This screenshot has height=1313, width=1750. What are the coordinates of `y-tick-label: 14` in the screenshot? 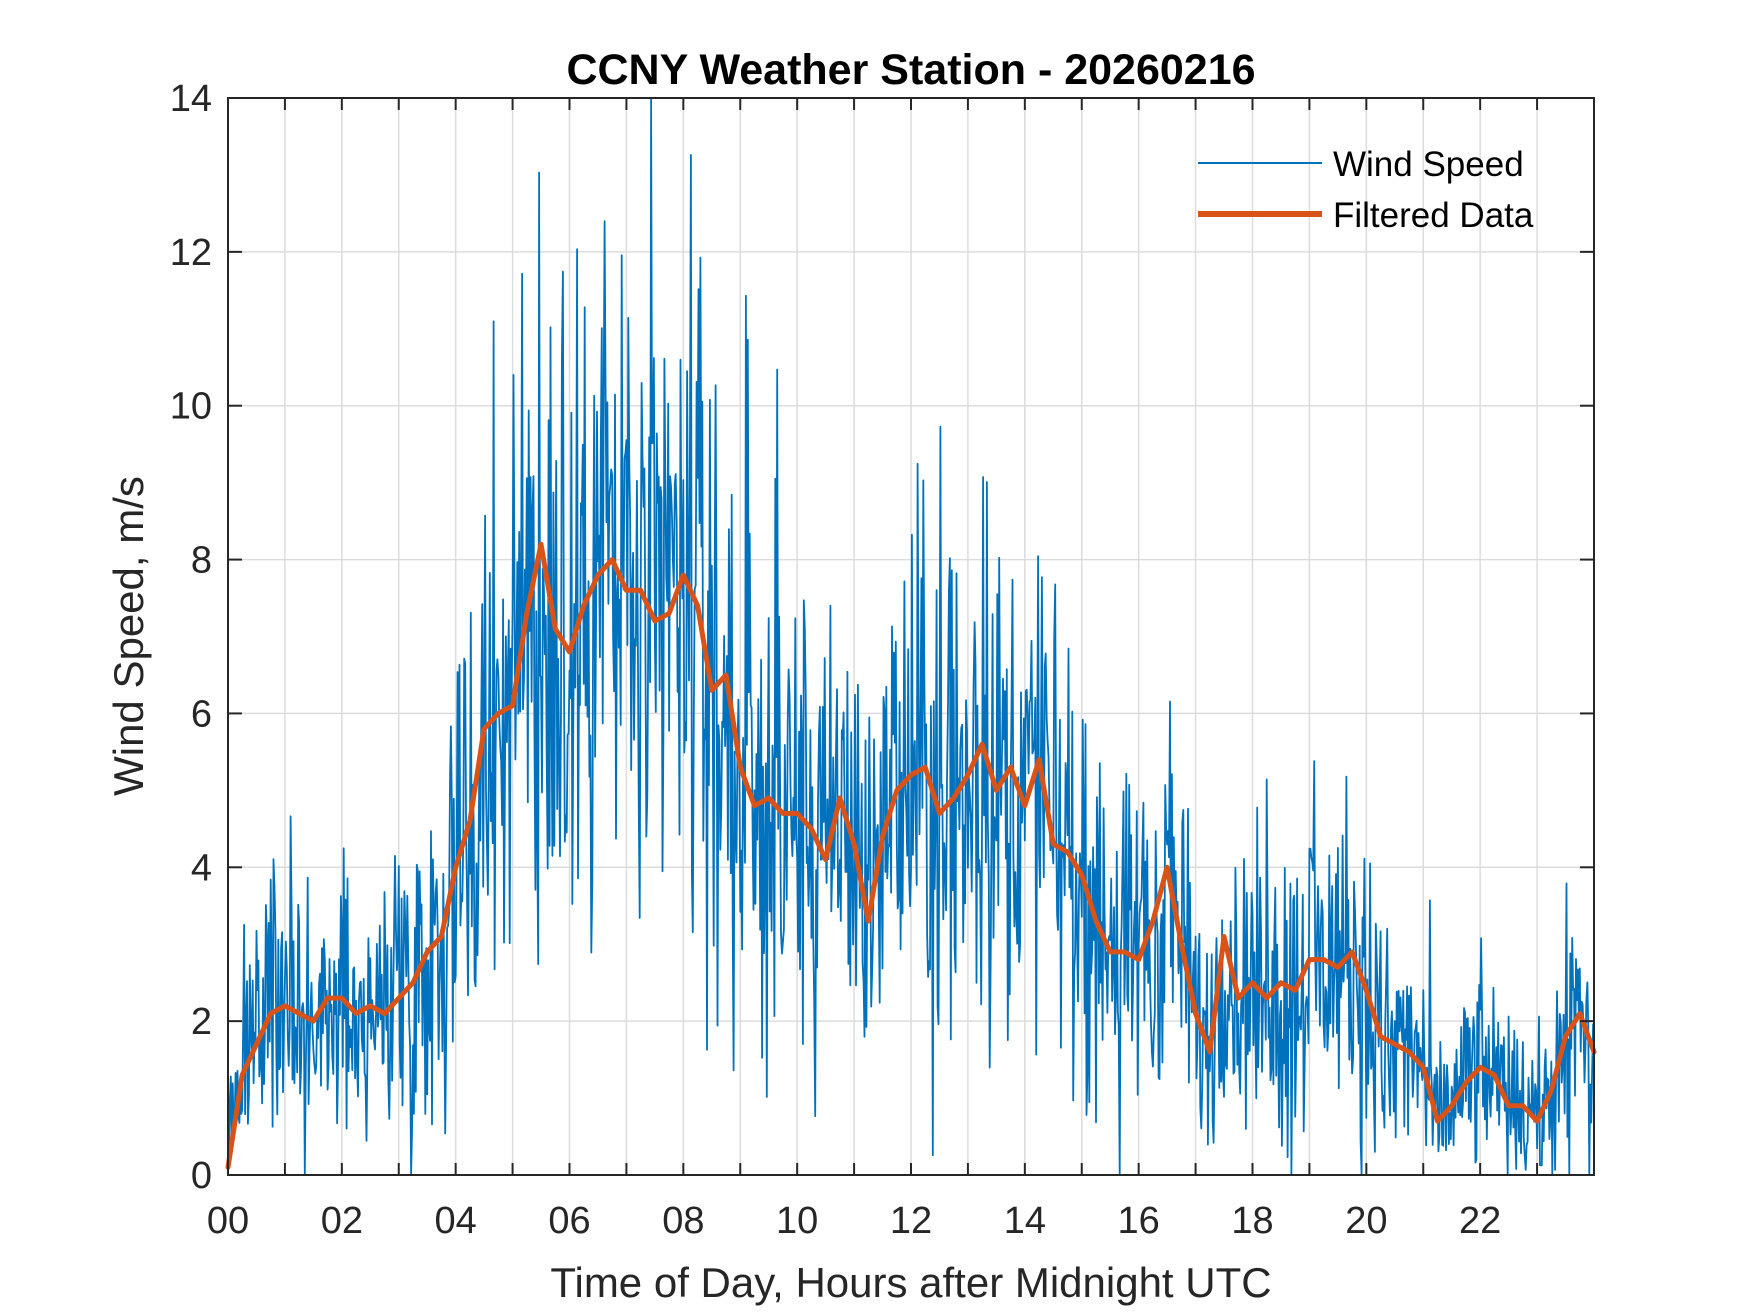 It's located at (191, 99).